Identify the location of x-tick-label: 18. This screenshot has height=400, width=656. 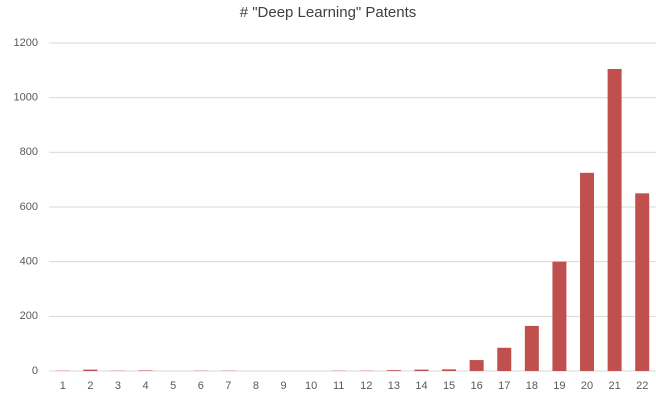
(532, 386).